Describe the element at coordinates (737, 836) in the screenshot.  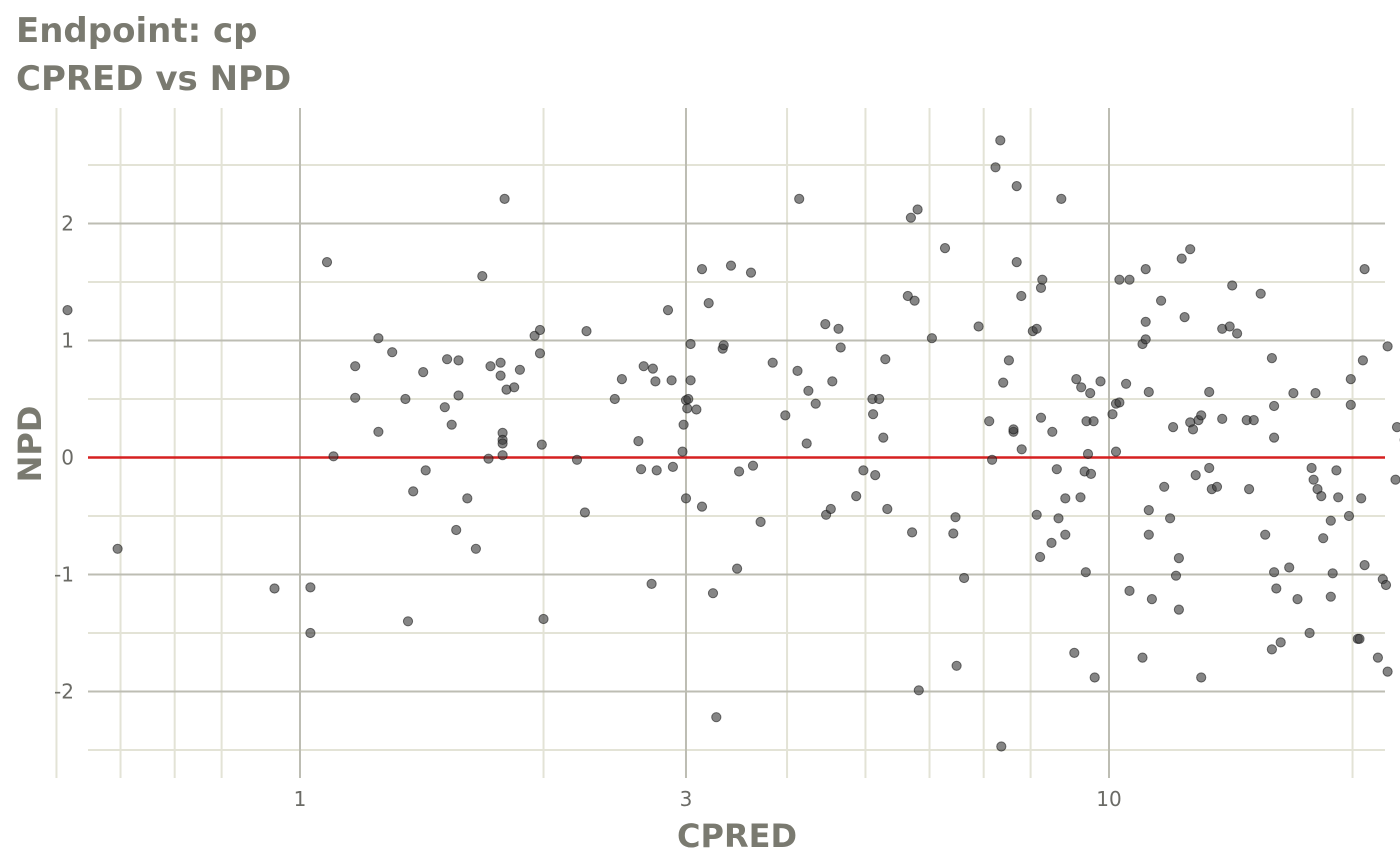
I see `x-axis-title: CPRED` at that location.